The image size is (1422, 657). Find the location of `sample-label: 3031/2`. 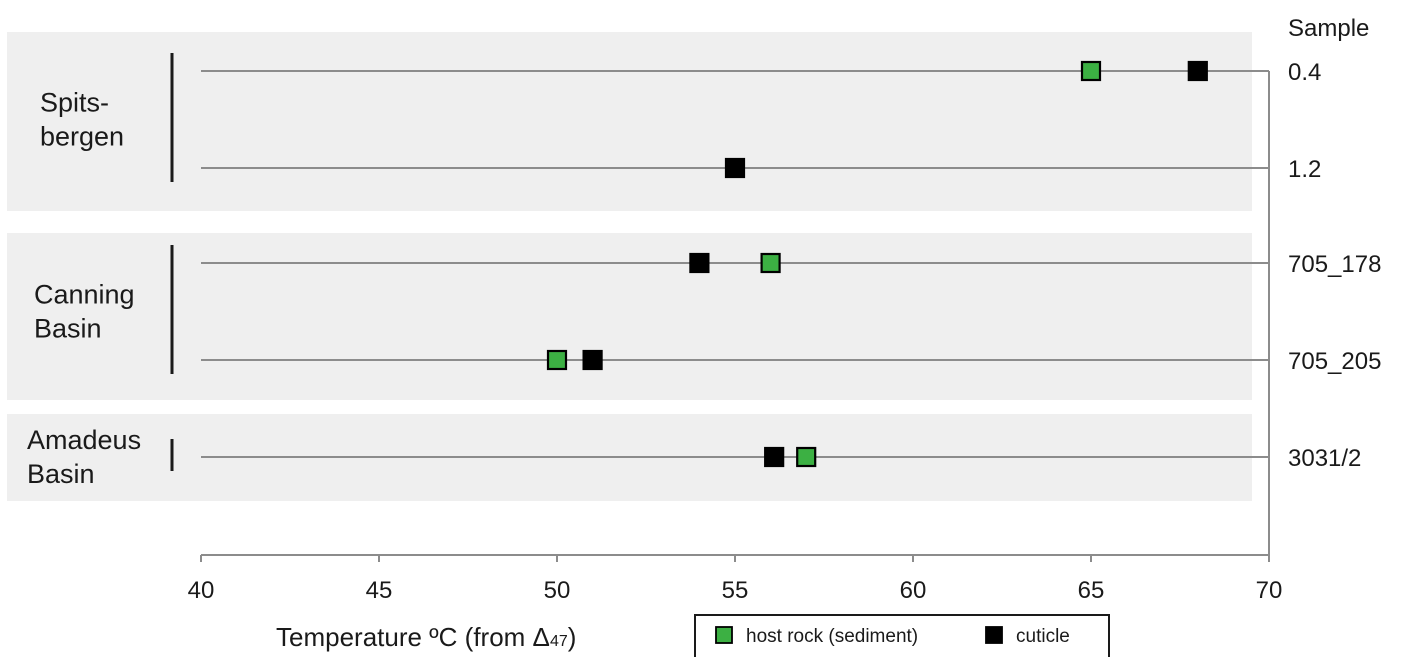

sample-label: 3031/2 is located at coordinates (1324, 458).